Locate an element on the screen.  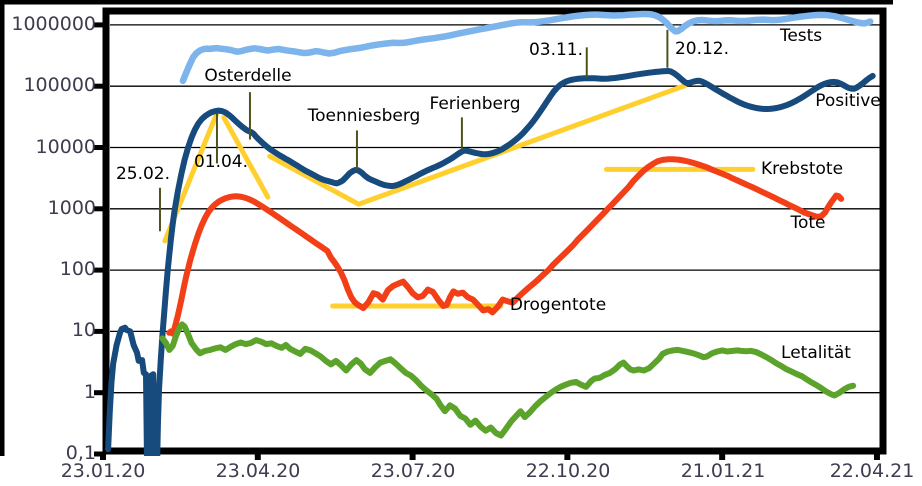
x-tick-label-230120: 23.01.20 is located at coordinates (103, 471).